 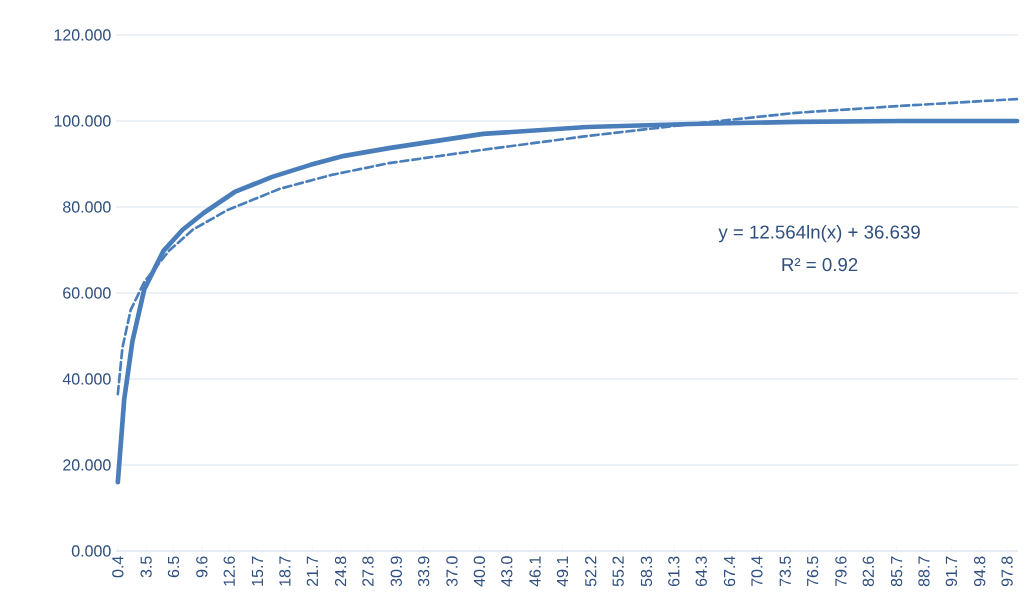 I want to click on x-tick-label: 40.0, so click(x=479, y=571).